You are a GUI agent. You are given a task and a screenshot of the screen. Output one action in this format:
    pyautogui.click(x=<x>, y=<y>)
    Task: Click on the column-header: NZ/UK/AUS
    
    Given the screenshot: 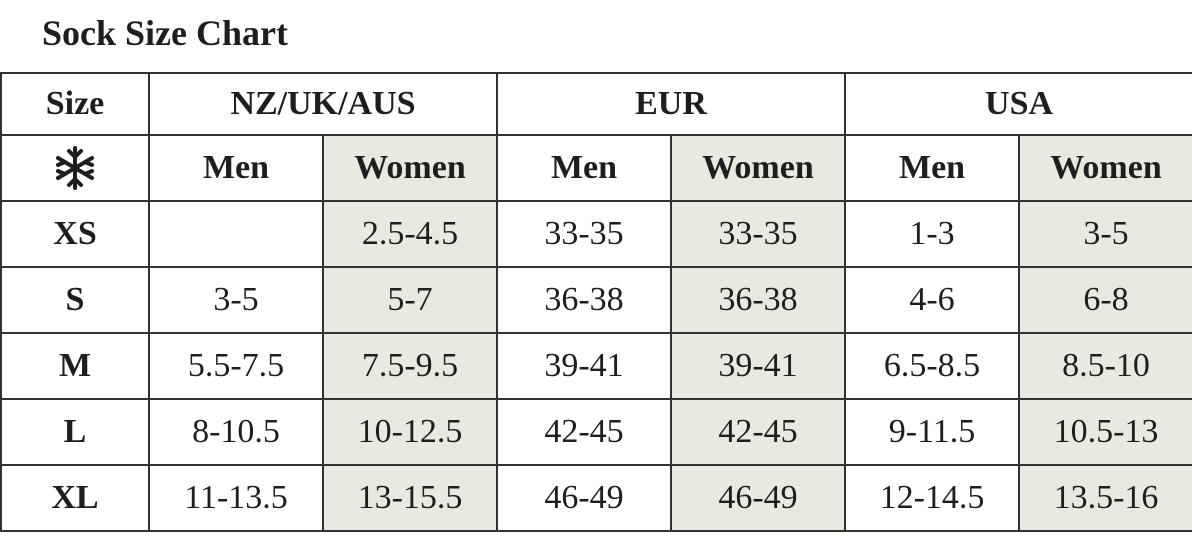 What is the action you would take?
    pyautogui.click(x=323, y=104)
    